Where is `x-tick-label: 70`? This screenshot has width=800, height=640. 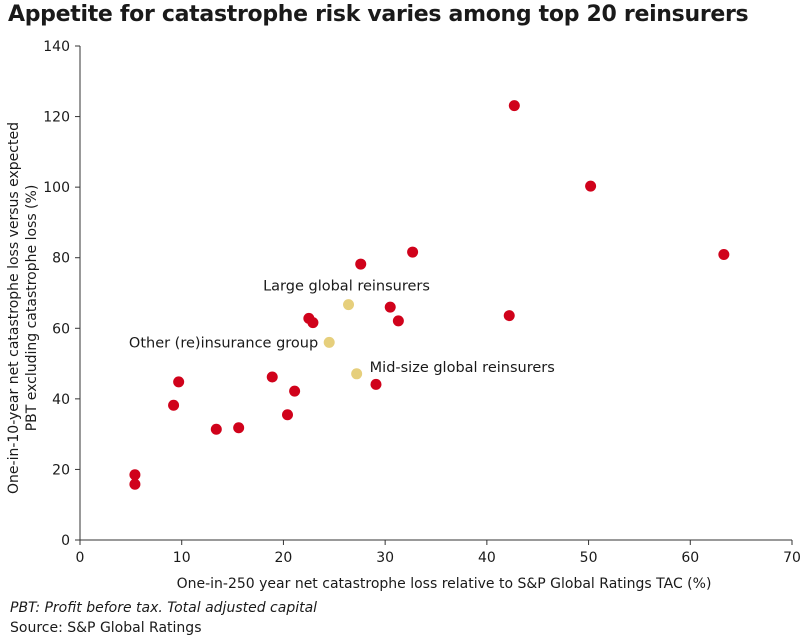
x-tick-label: 70 is located at coordinates (791, 558).